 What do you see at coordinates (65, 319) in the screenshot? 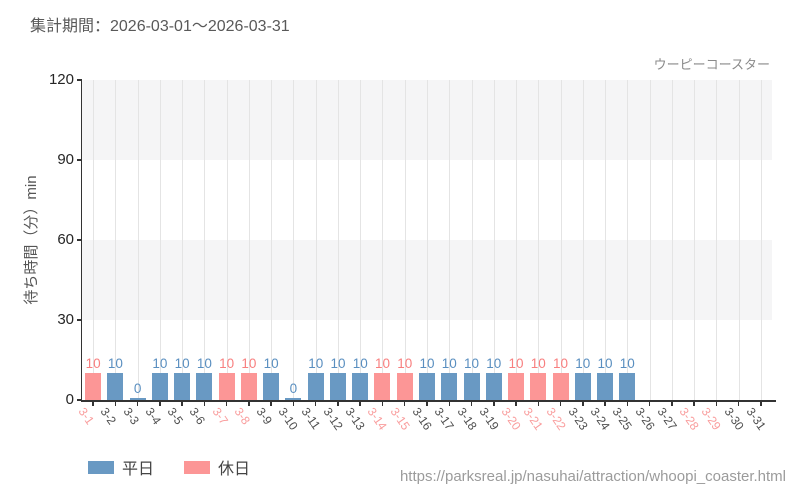
I see `y-tick-label: 30` at bounding box center [65, 319].